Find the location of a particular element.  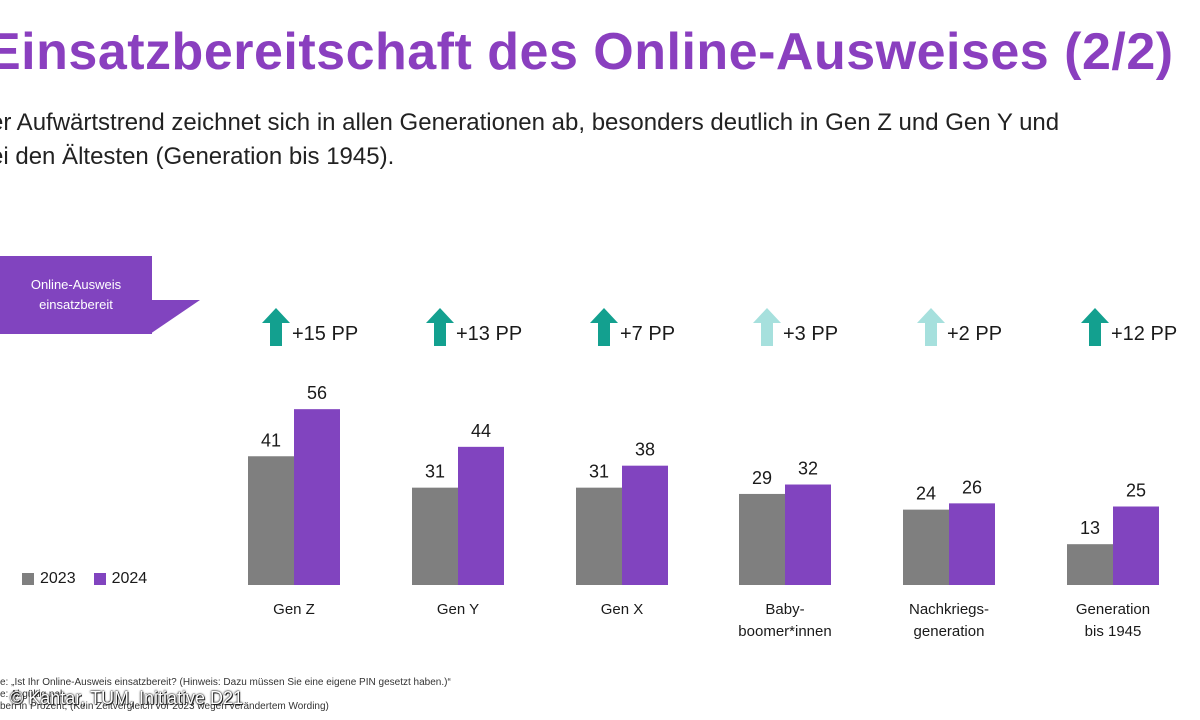

data-label-2023-4: 29 is located at coordinates (762, 478).